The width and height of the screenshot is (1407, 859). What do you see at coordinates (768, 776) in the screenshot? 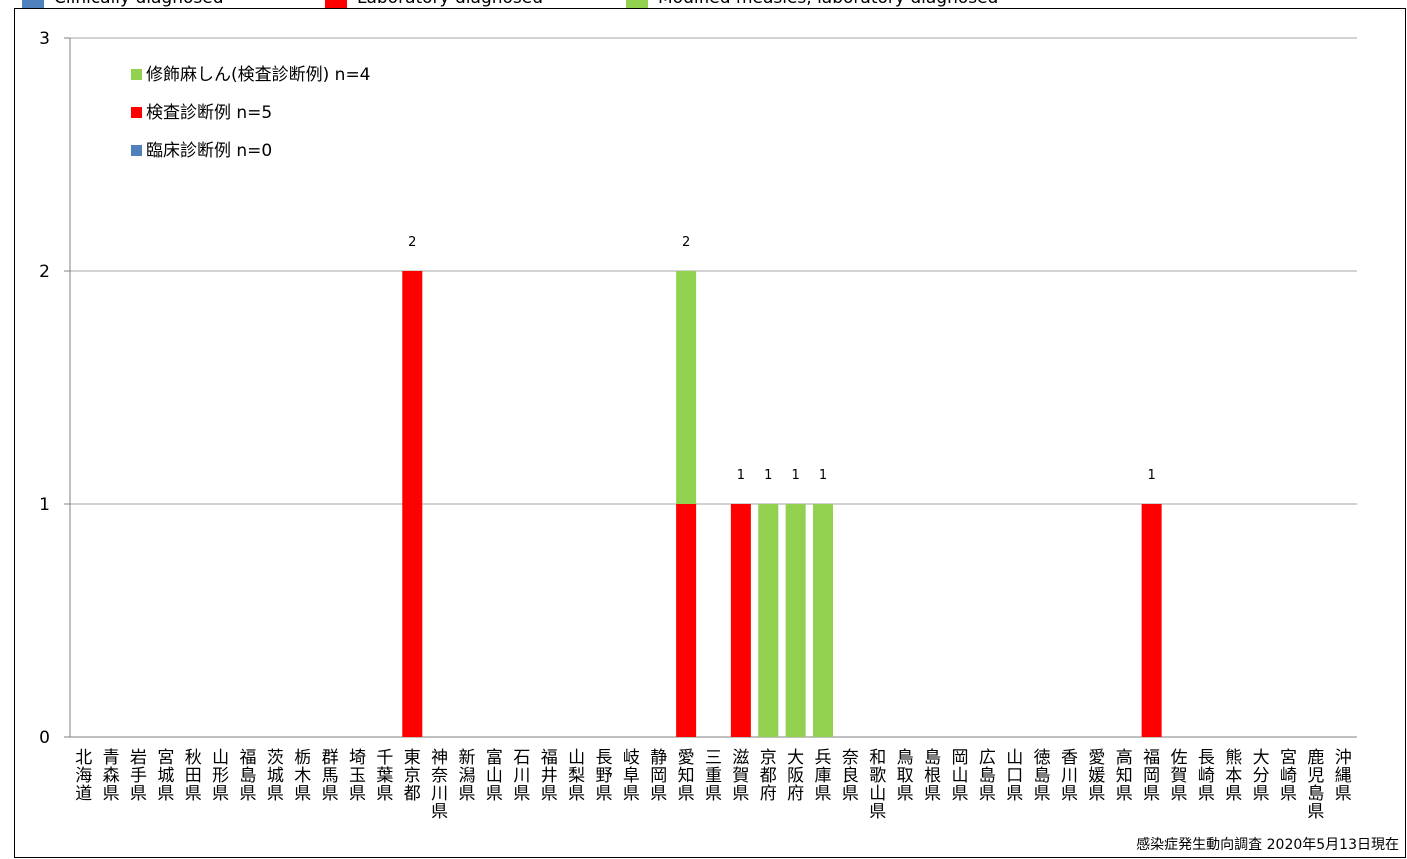
I see `x-tick-label-25: 京都府` at bounding box center [768, 776].